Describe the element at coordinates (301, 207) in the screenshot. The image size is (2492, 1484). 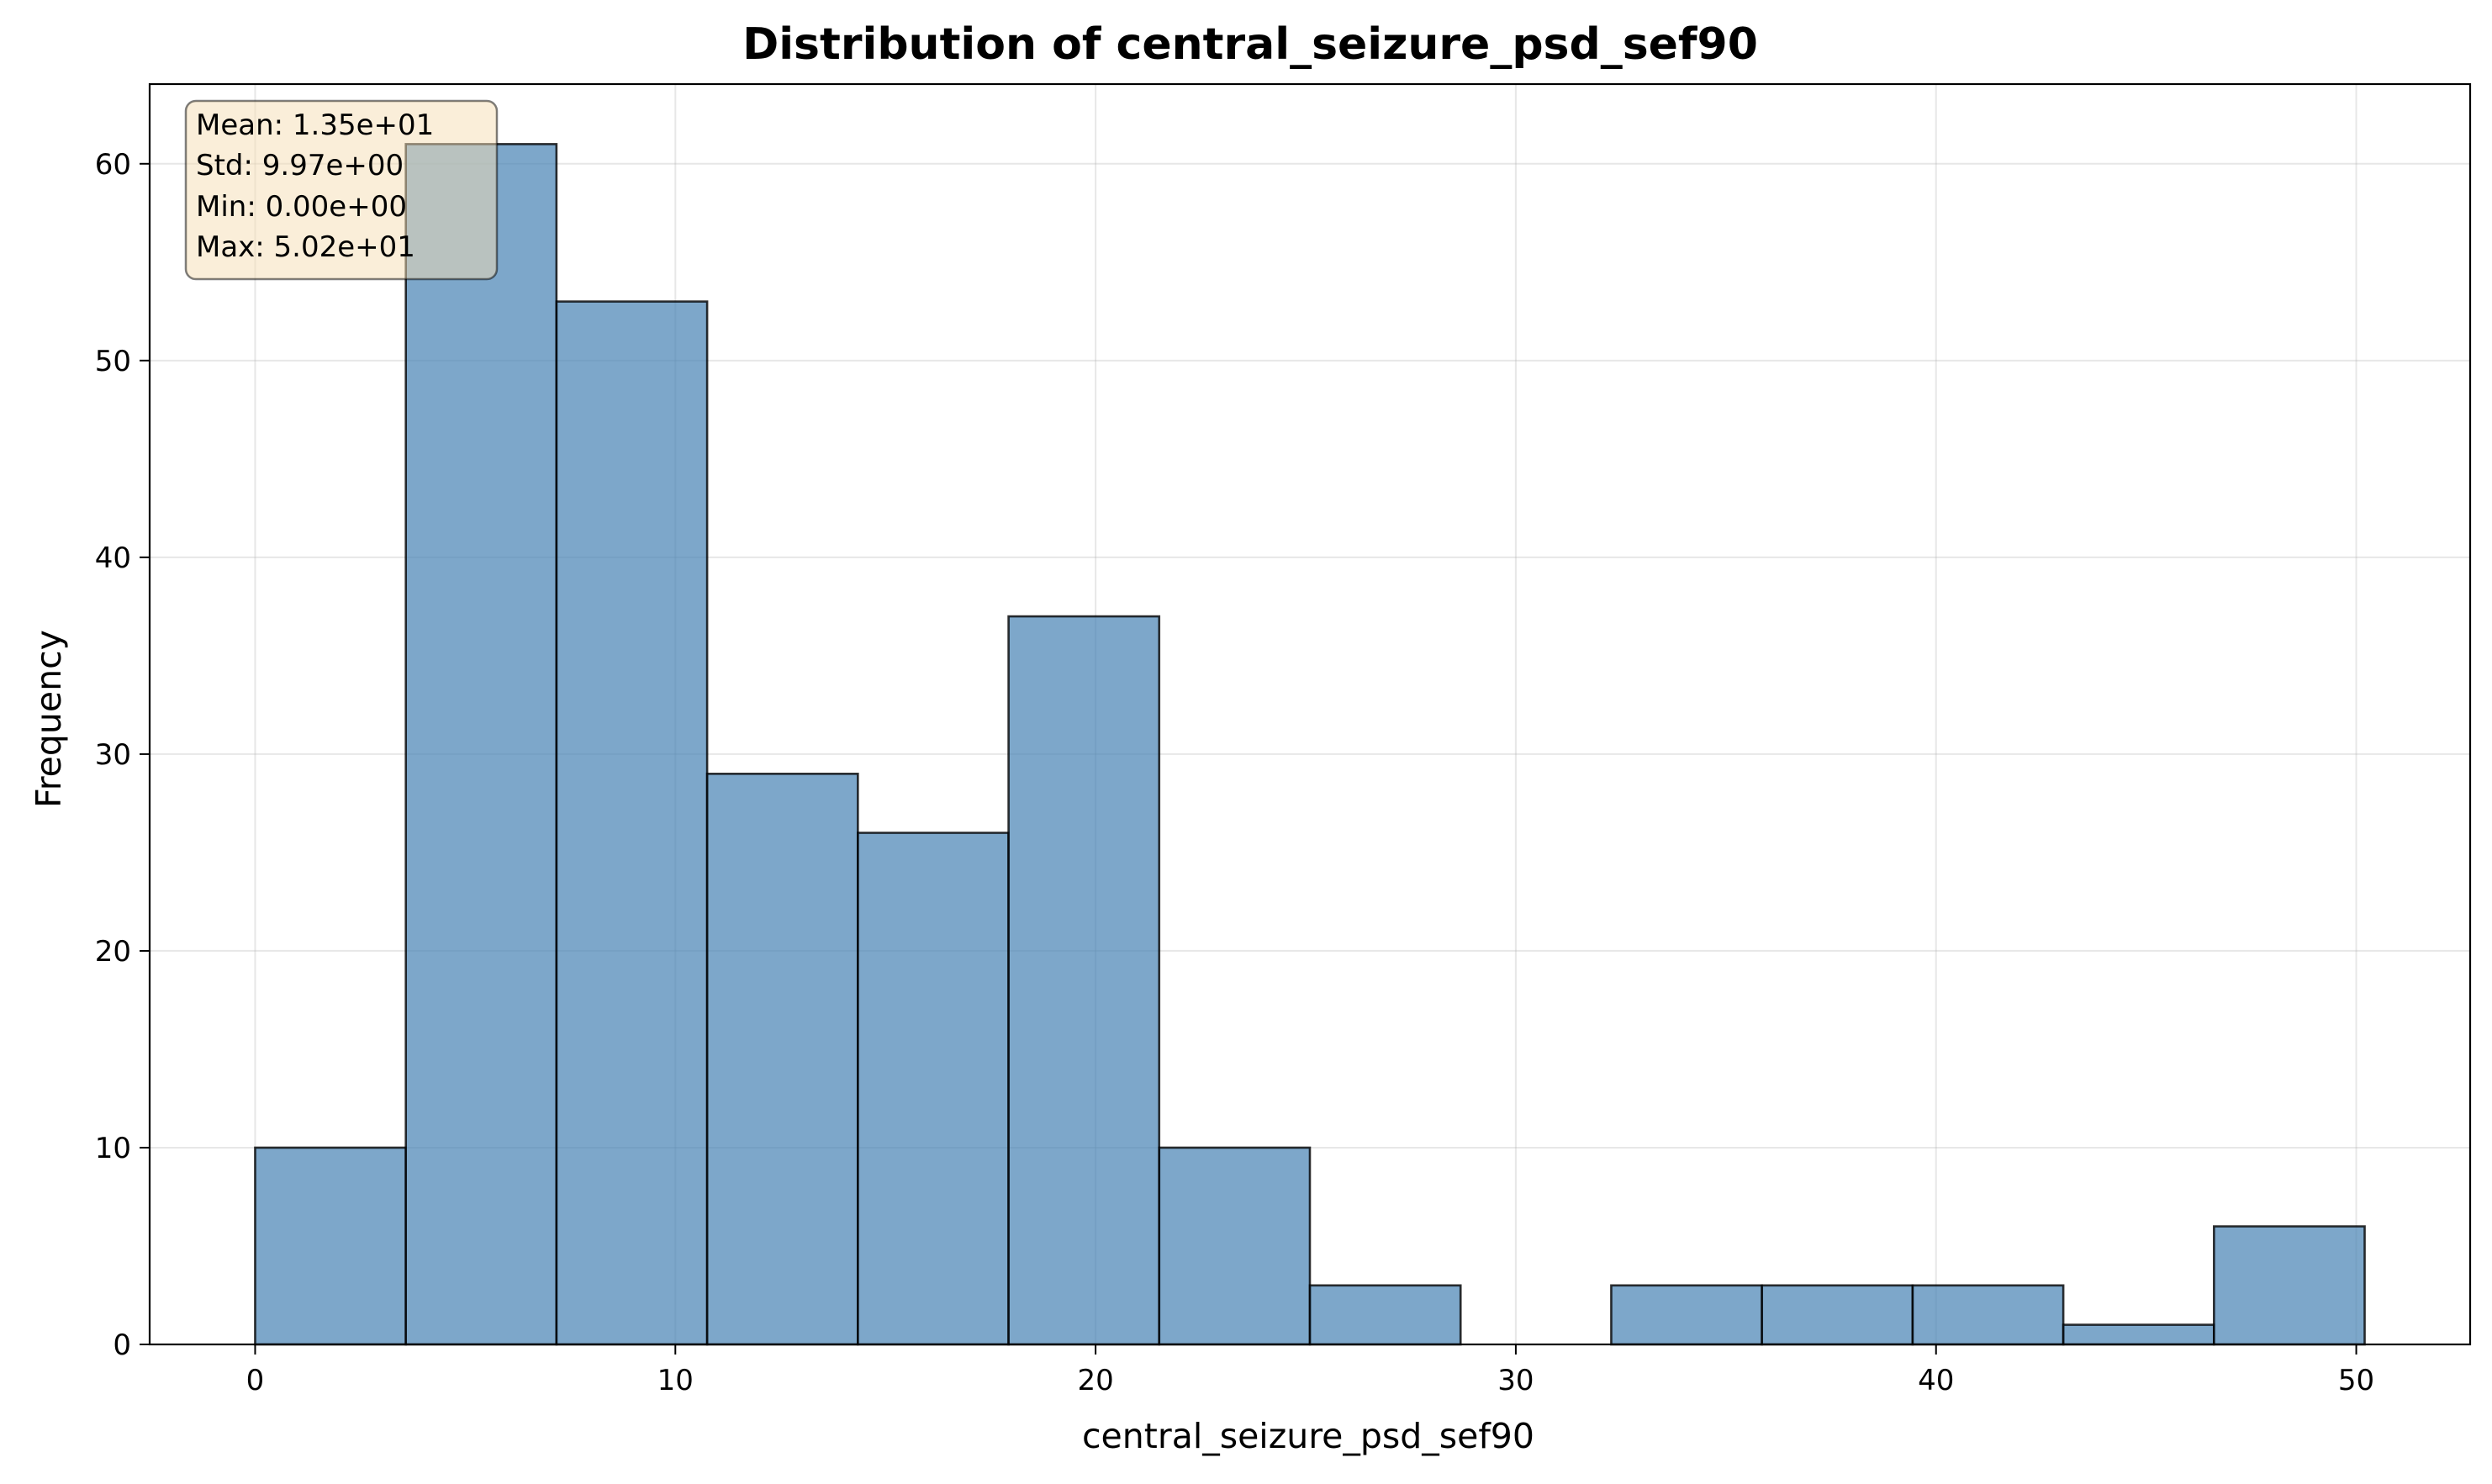
I see `stat-min: Min: 0.00e+00` at that location.